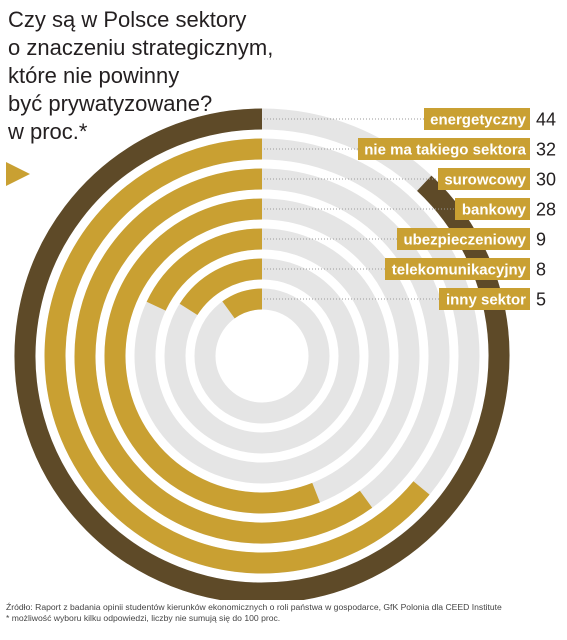  I want to click on category-label: bankowy, so click(494, 210).